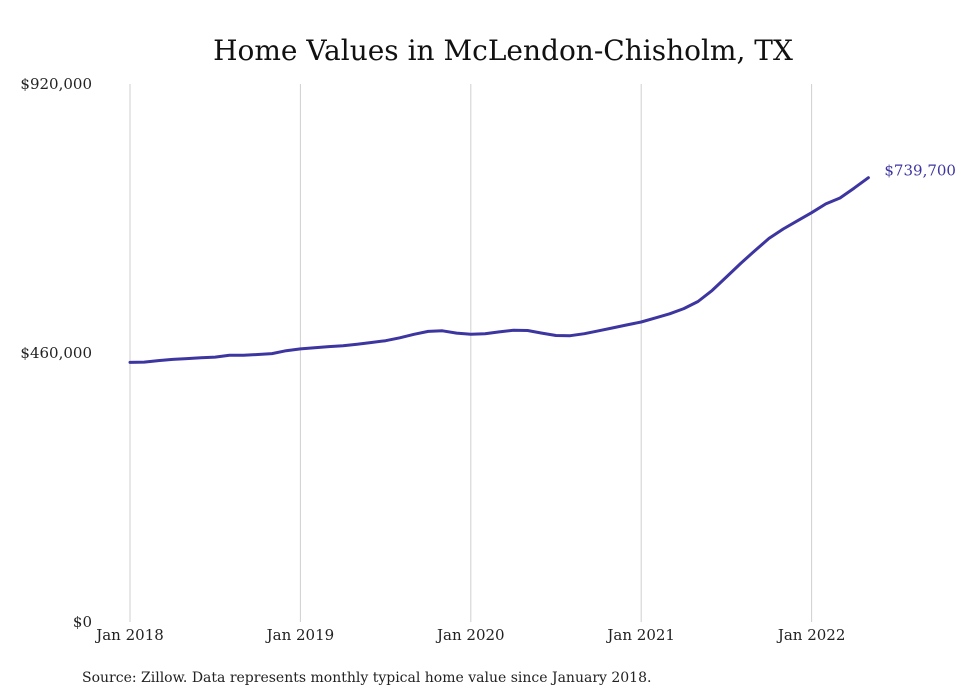 Image resolution: width=980 pixels, height=699 pixels. Describe the element at coordinates (920, 171) in the screenshot. I see `end-value-label: $739,700` at that location.